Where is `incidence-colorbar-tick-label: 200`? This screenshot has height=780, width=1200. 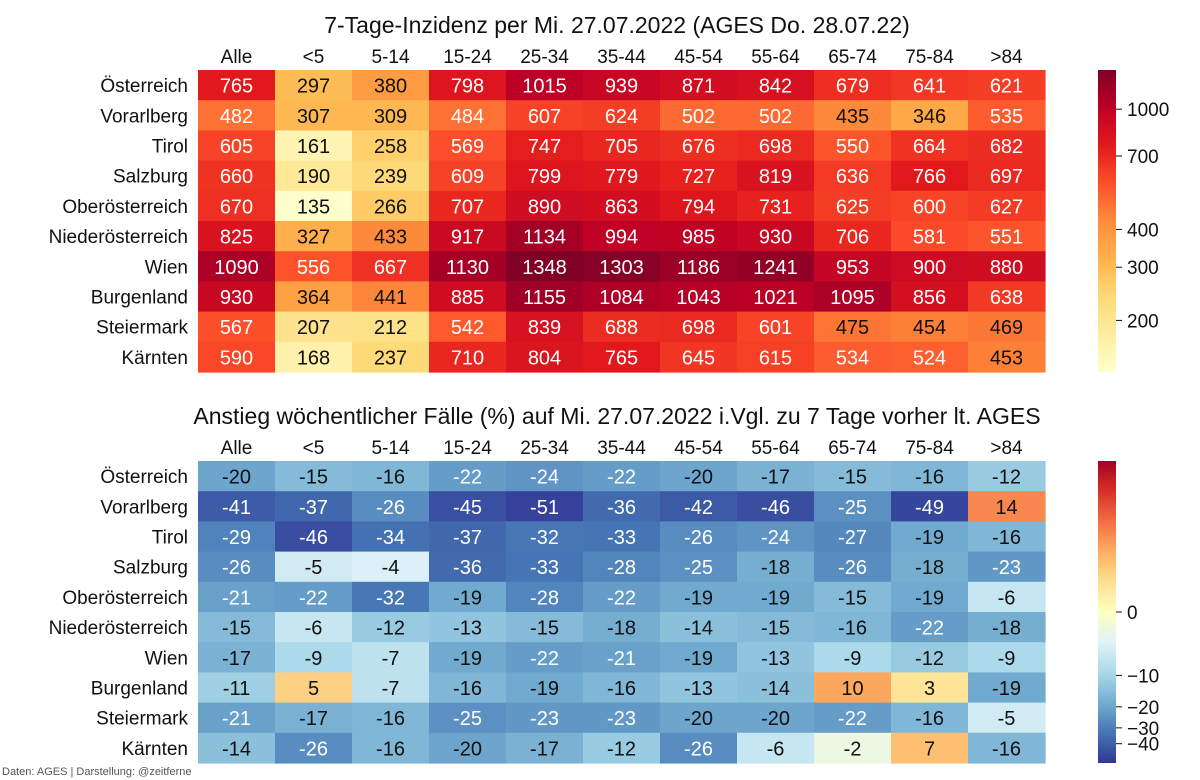
incidence-colorbar-tick-label: 200 is located at coordinates (1143, 321).